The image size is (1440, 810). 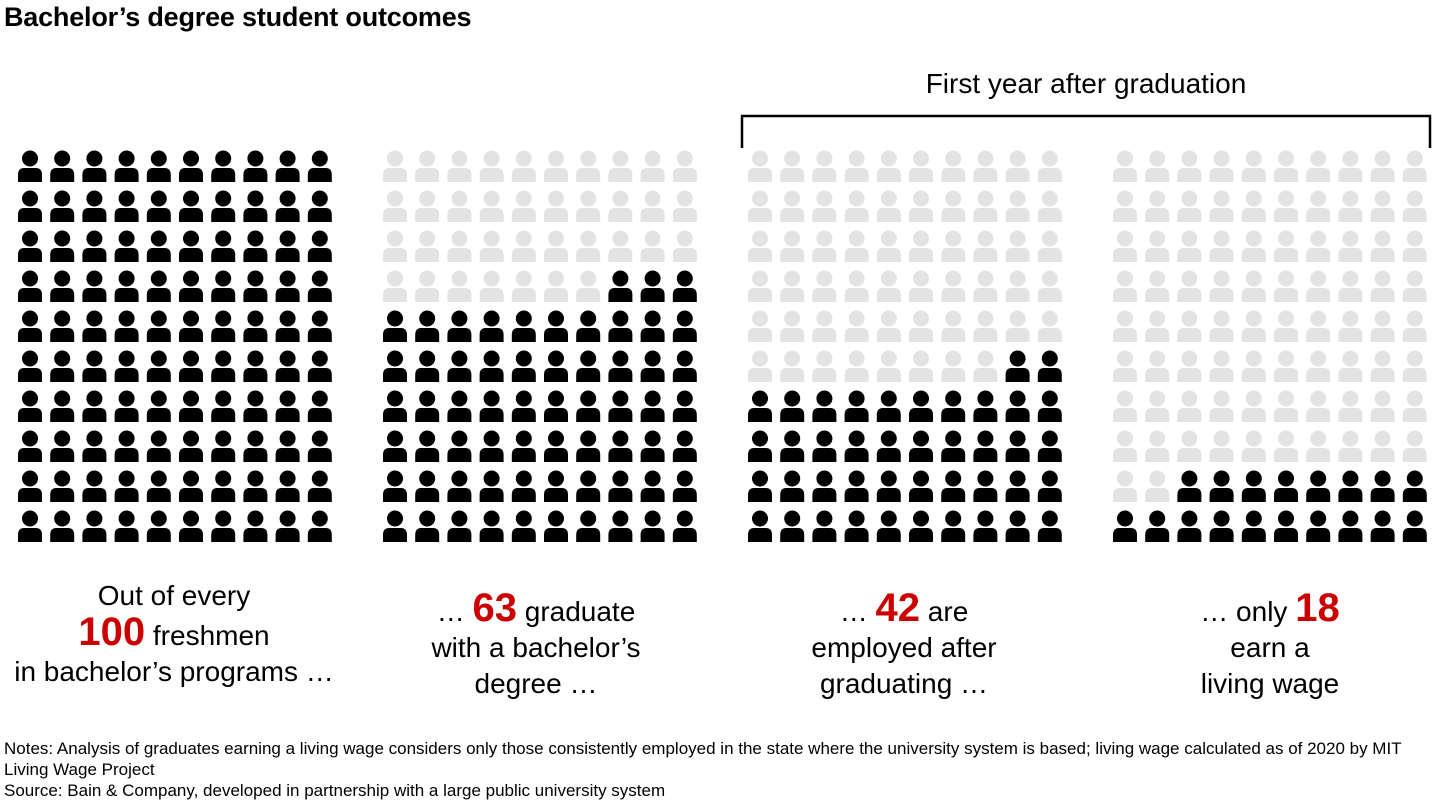 I want to click on caption-line: living wage, so click(x=1270, y=683).